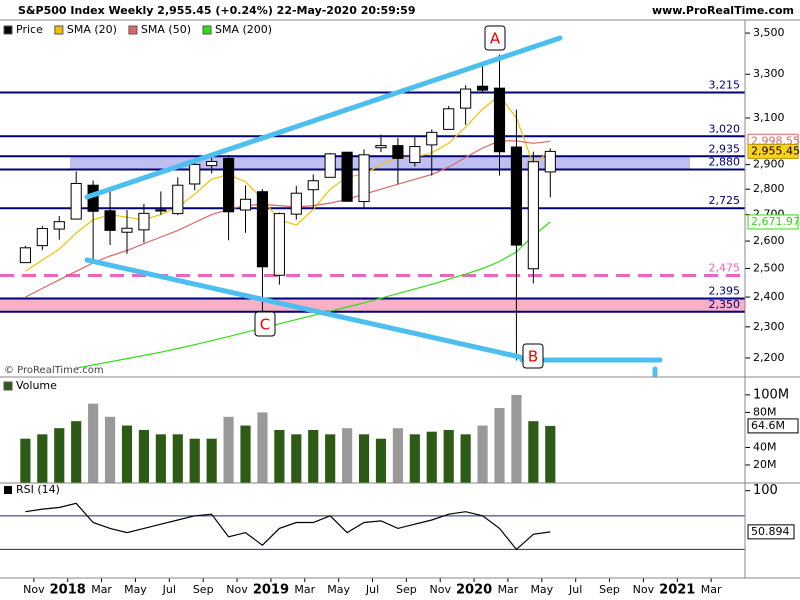  I want to click on x-tick-label: 2019, so click(271, 590).